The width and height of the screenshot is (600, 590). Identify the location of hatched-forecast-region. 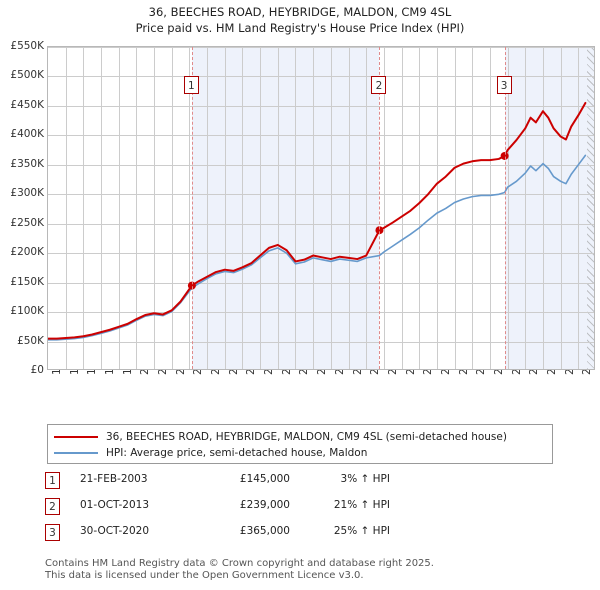
(590, 208).